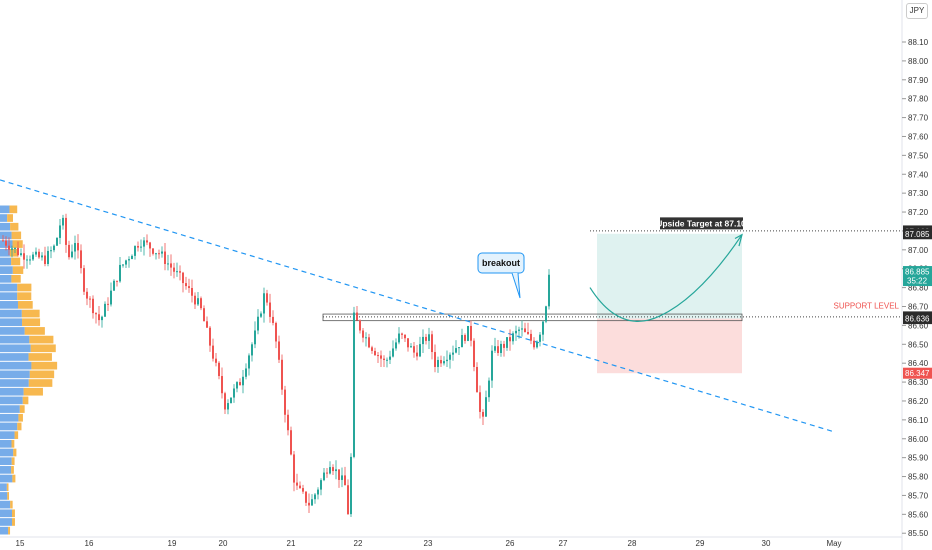  I want to click on y-tick-label: 86.40, so click(918, 363).